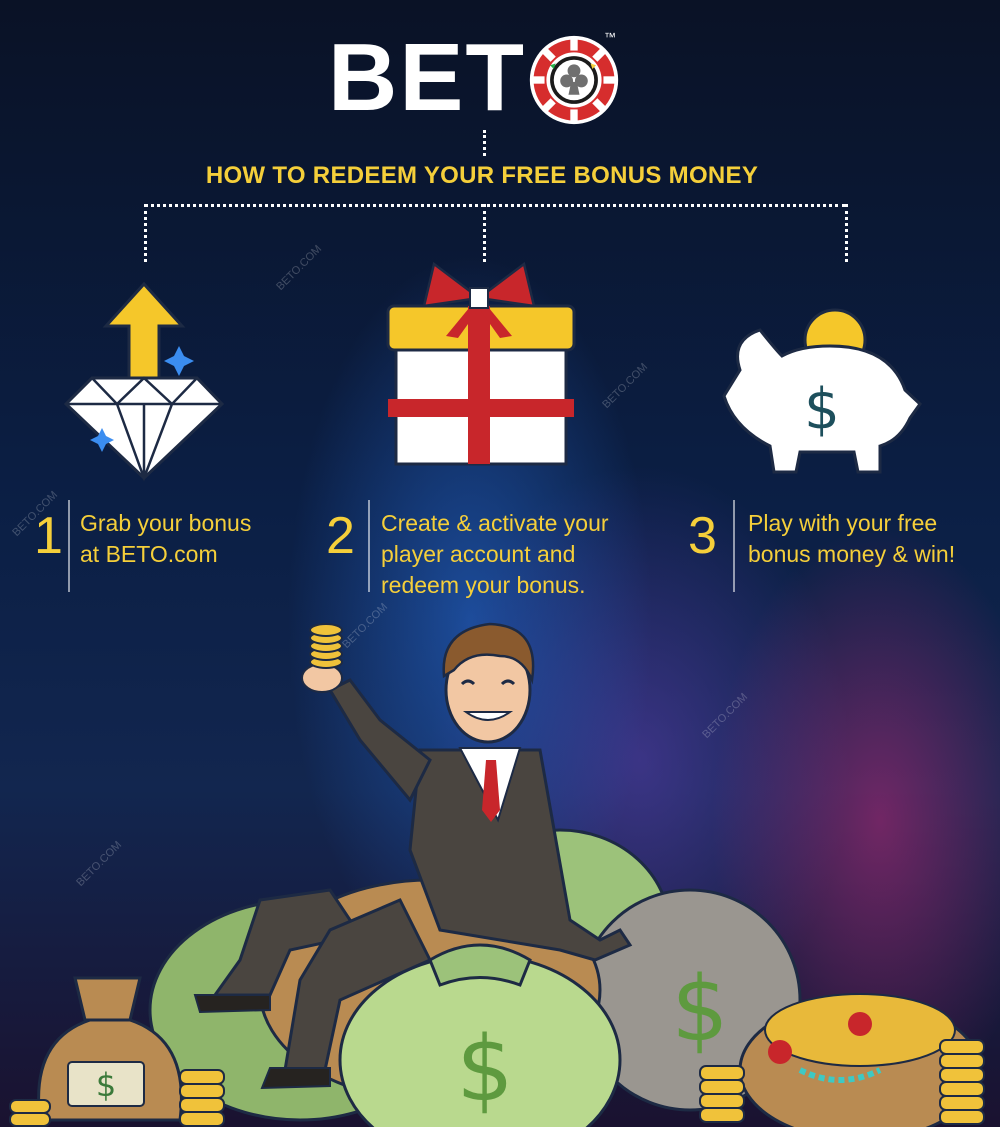  What do you see at coordinates (166, 523) in the screenshot?
I see `step-1-line-1: Grab your bonus` at bounding box center [166, 523].